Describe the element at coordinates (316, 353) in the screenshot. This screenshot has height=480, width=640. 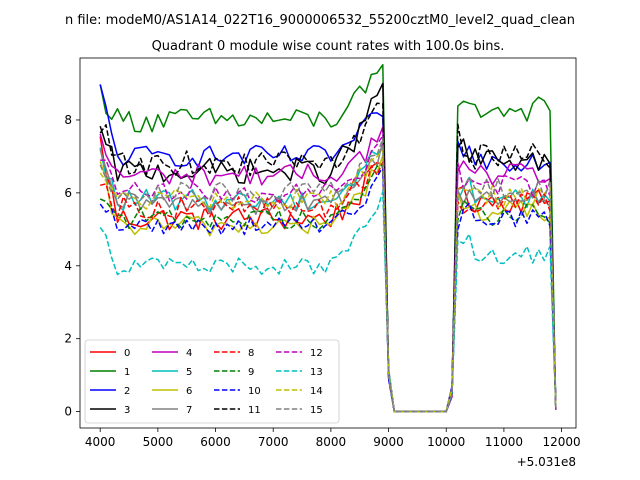
I see `legend-label-12: 12` at that location.